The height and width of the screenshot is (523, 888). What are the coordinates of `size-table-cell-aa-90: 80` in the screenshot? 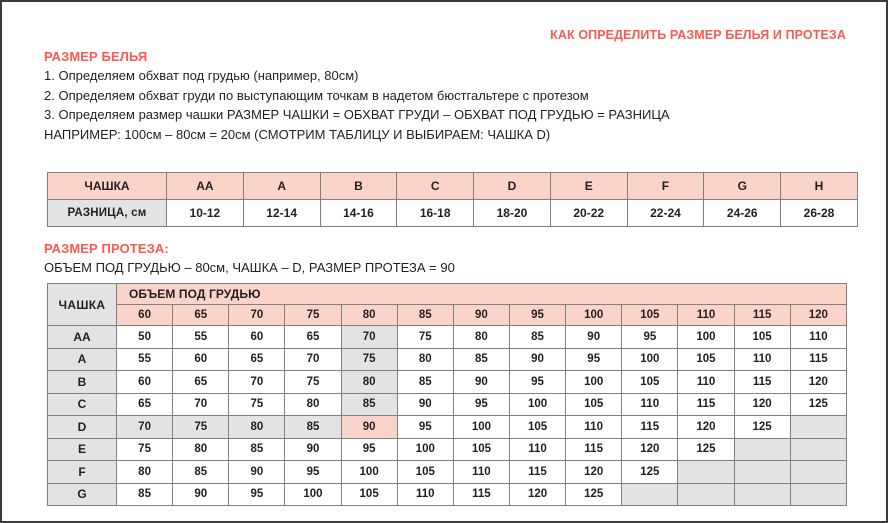 It's located at (481, 337).